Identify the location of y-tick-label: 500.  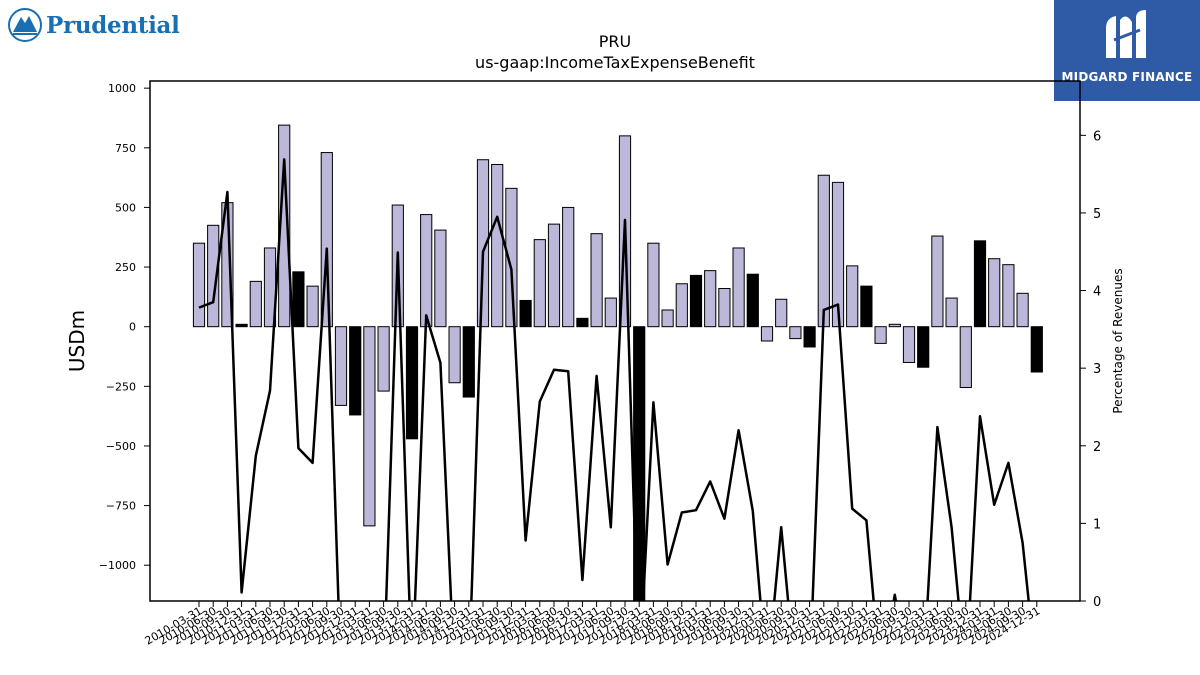
(125, 207).